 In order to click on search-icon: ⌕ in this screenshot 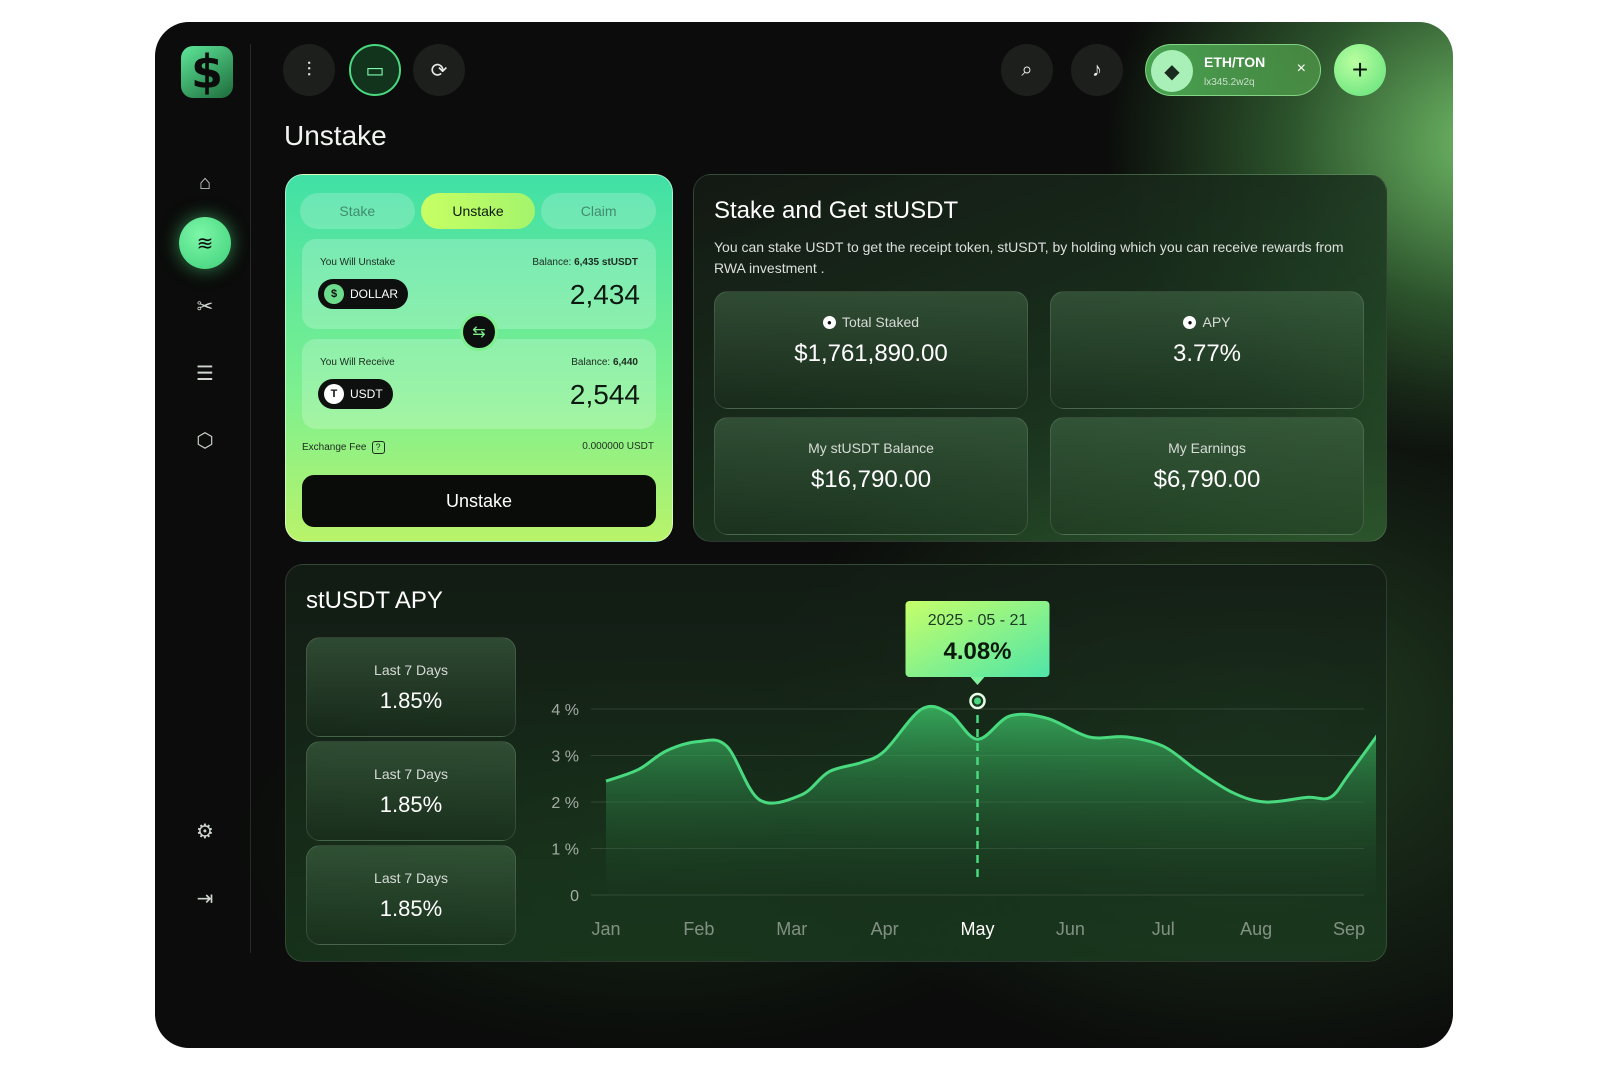, I will do `click(1027, 70)`.